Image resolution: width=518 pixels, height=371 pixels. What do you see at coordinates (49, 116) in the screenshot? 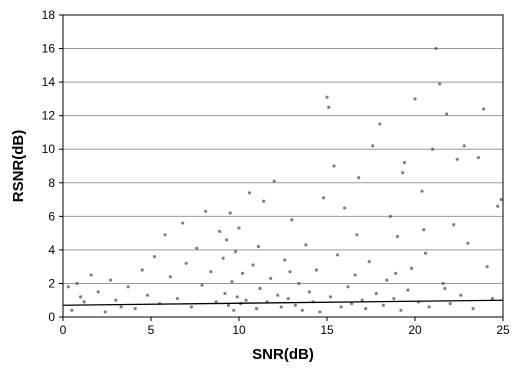
I see `y-tick-label: 12` at bounding box center [49, 116].